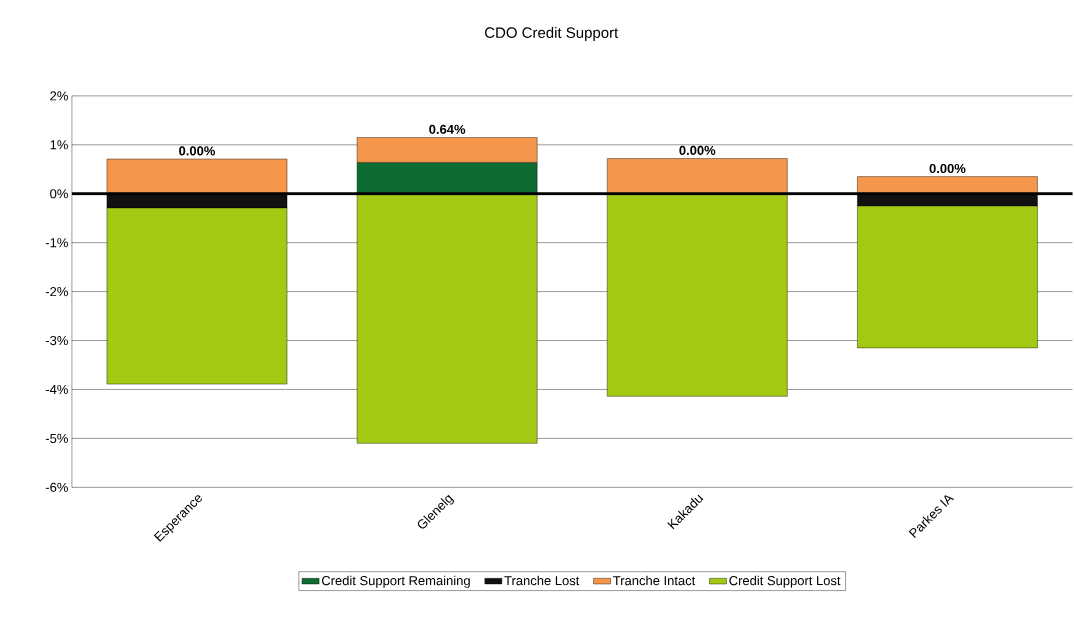  What do you see at coordinates (59, 145) in the screenshot?
I see `y-tick-label: 1%` at bounding box center [59, 145].